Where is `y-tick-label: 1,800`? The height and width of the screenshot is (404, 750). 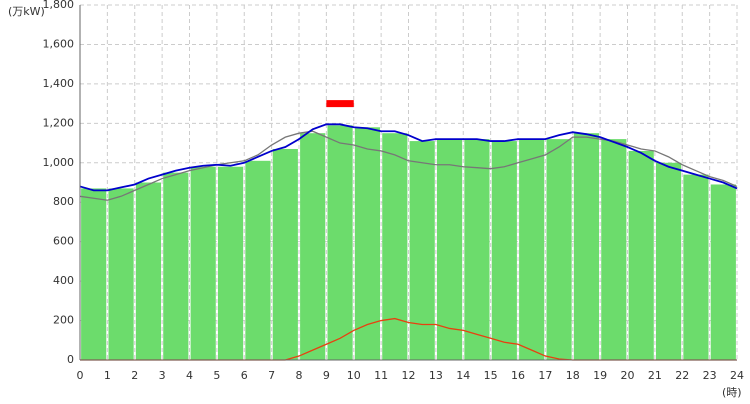 y-tick-label: 1,800 is located at coordinates (59, 5).